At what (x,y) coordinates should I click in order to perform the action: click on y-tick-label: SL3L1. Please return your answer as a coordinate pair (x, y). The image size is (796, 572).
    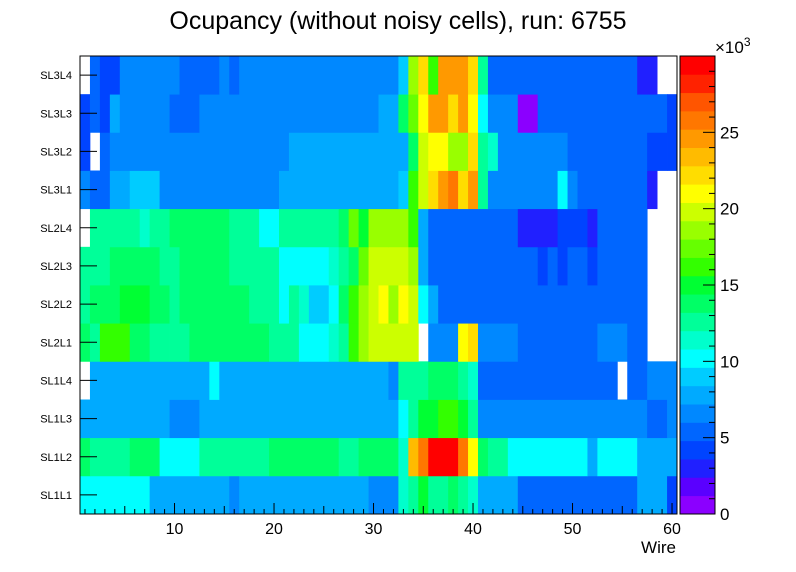
    Looking at the image, I should click on (56, 191).